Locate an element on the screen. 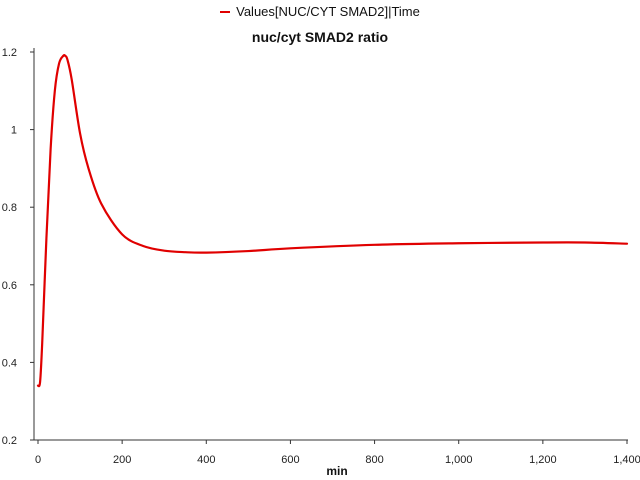 This screenshot has width=640, height=480. y-tick-label: 1.2 is located at coordinates (9, 53).